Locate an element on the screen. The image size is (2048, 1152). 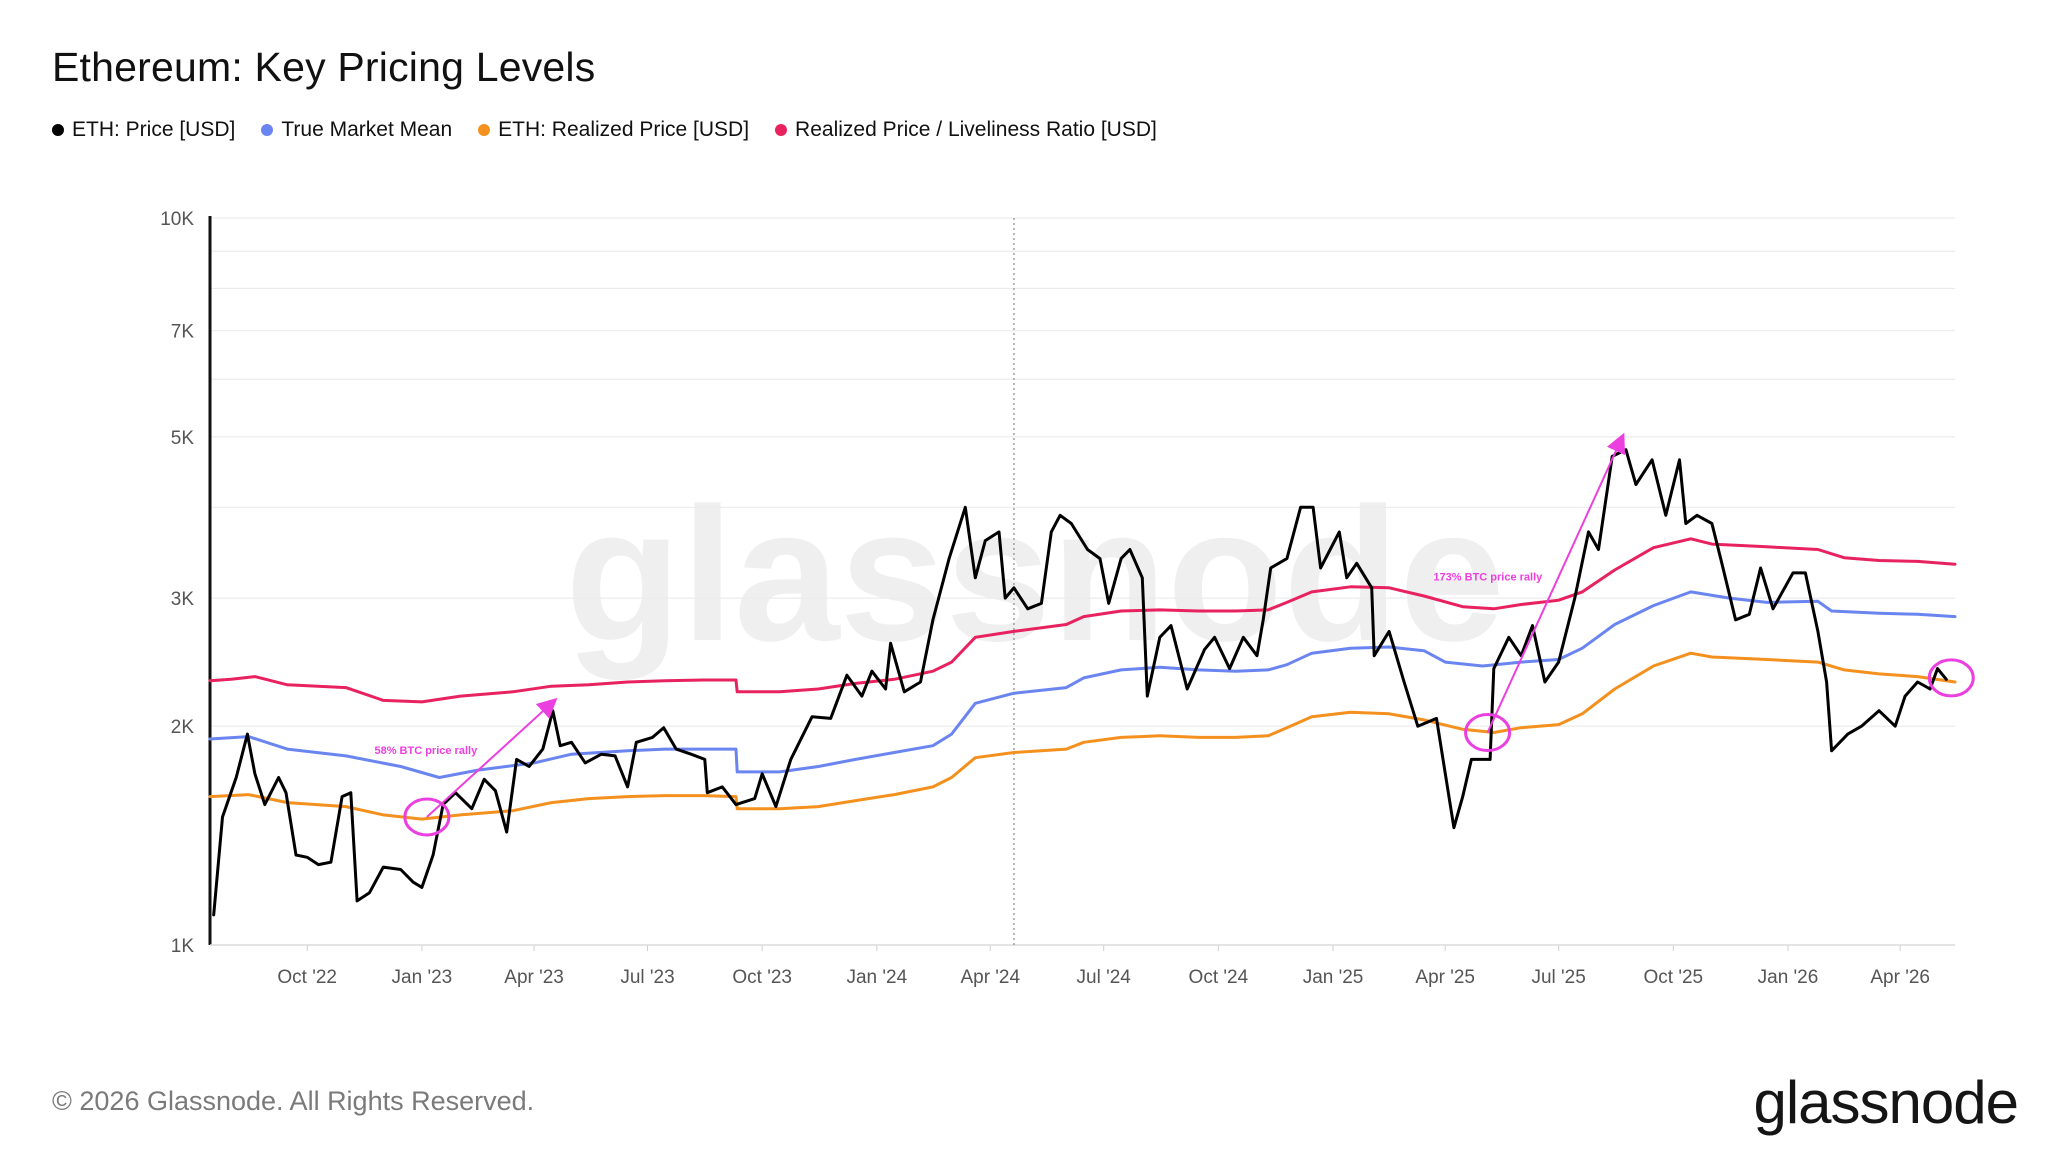
legend-label: ETH: Price [USD] is located at coordinates (154, 129).